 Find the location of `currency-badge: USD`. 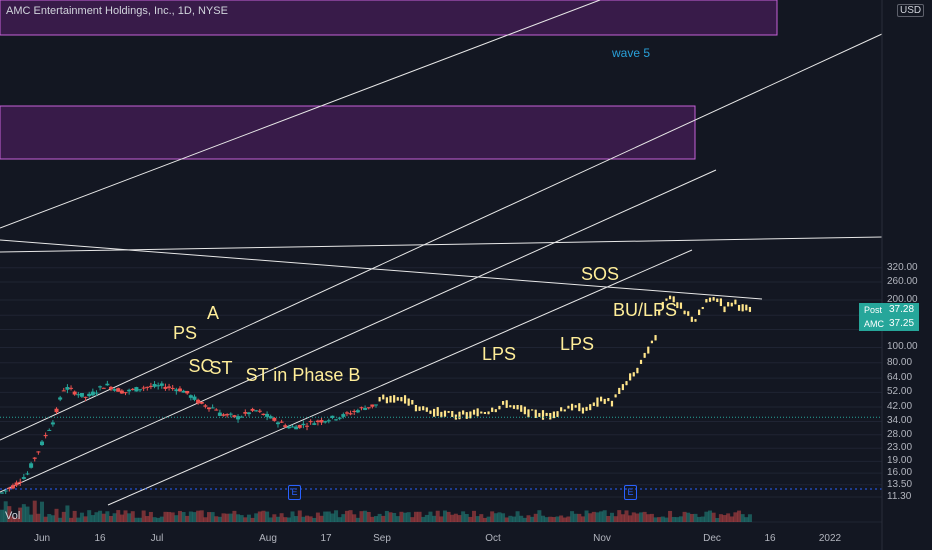

currency-badge: USD is located at coordinates (911, 10).